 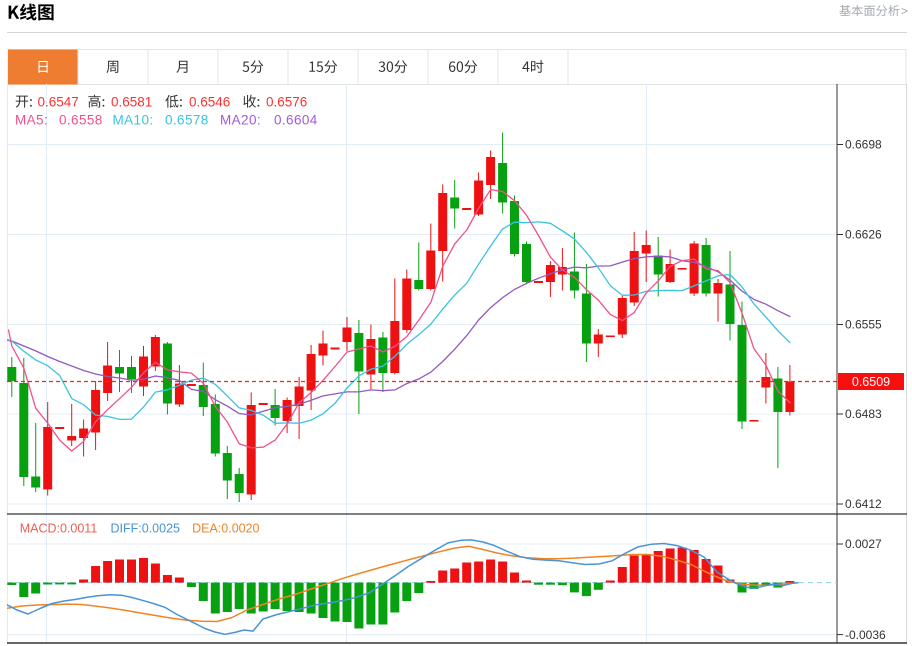 What do you see at coordinates (865, 635) in the screenshot?
I see `svg-text: -0.0036` at bounding box center [865, 635].